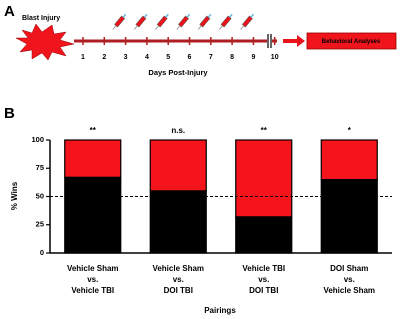  I want to click on injury-label: Blast Injury, so click(41, 18).